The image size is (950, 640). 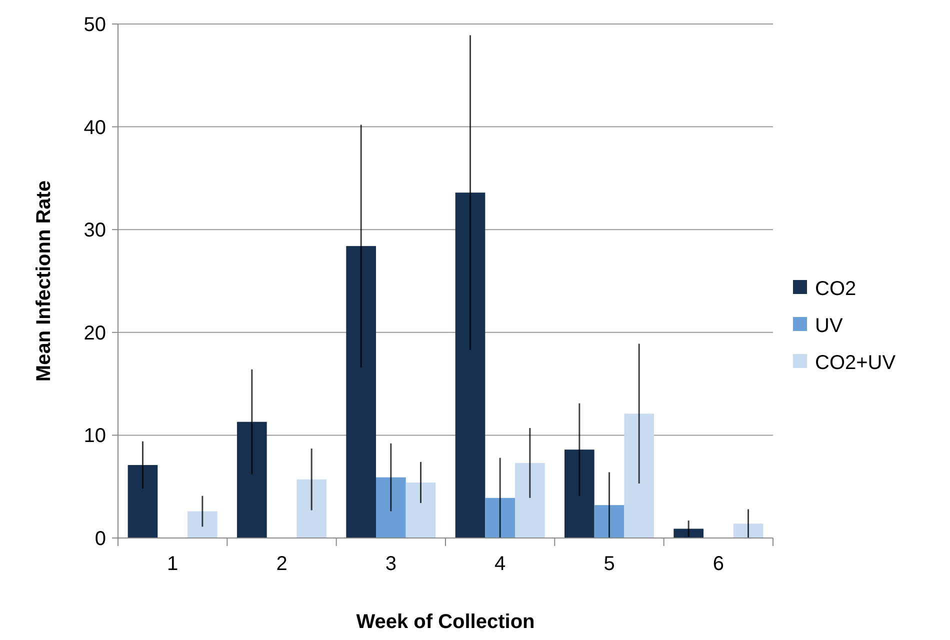 I want to click on y-tick-label: 40, so click(x=95, y=127).